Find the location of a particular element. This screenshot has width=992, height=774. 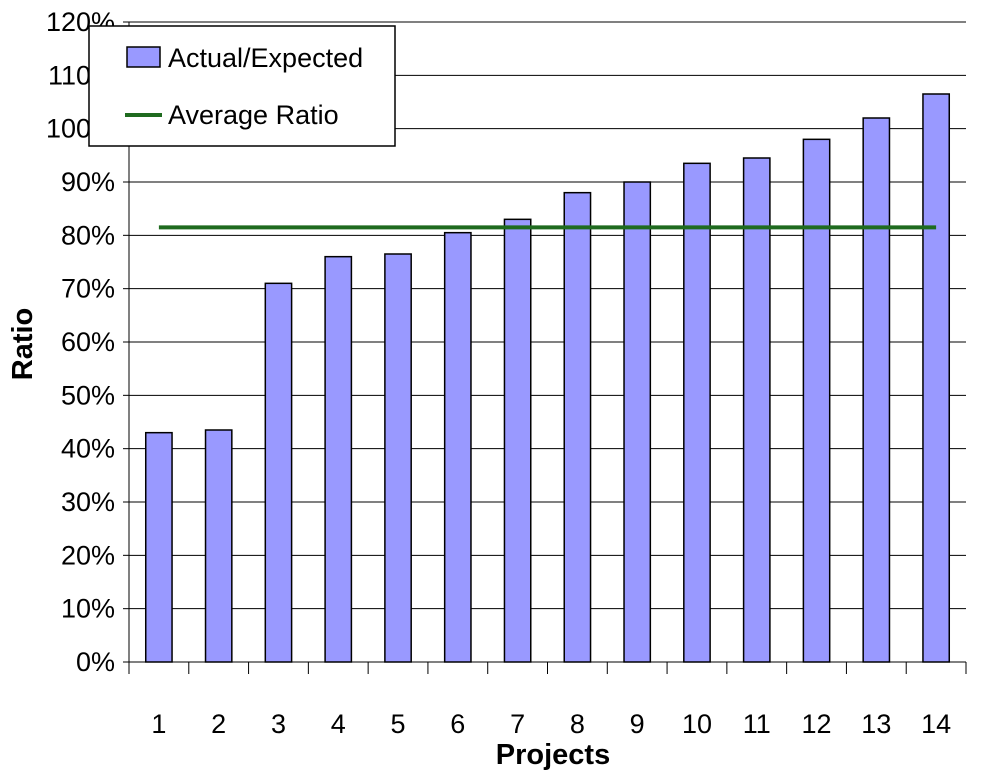

x-tick-label: 6 is located at coordinates (457, 724).